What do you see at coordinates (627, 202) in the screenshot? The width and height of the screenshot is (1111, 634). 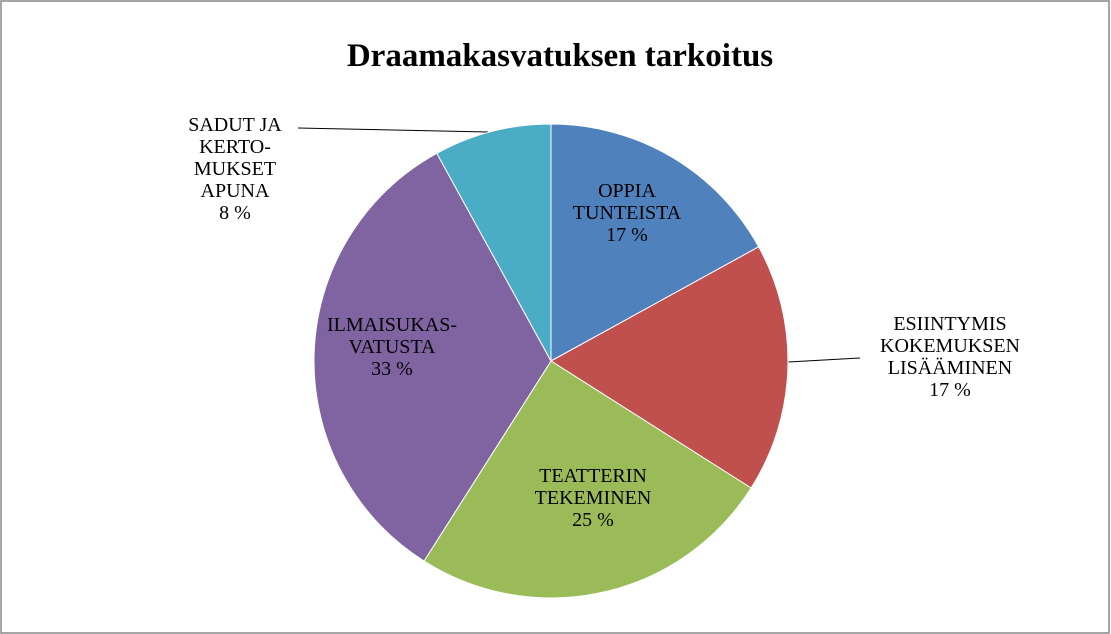 I see `slice-label: OPPIA TUNTEISTA` at bounding box center [627, 202].